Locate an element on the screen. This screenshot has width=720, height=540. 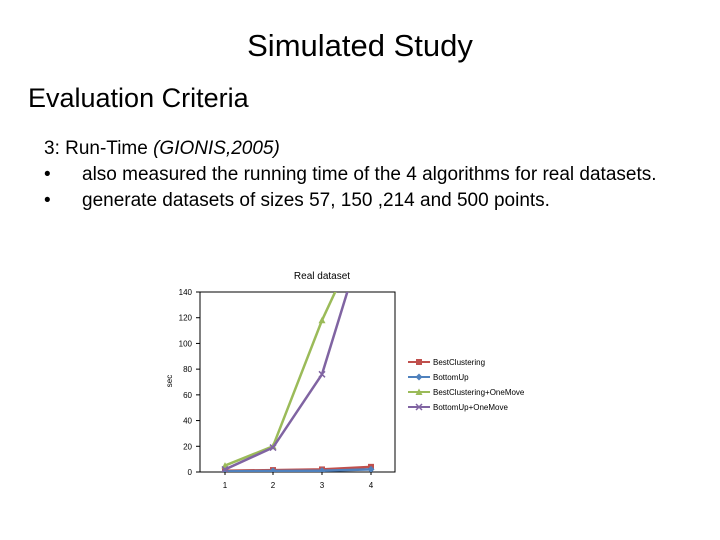
y-tick-label: 140 is located at coordinates (186, 292).